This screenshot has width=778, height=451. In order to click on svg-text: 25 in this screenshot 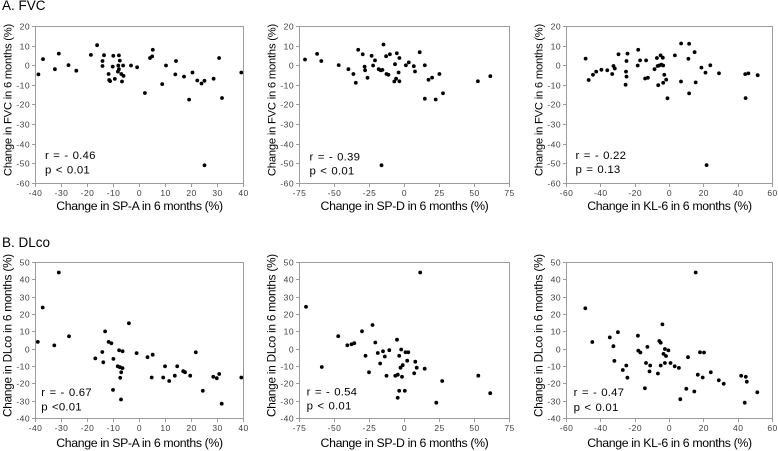, I will do `click(439, 193)`.